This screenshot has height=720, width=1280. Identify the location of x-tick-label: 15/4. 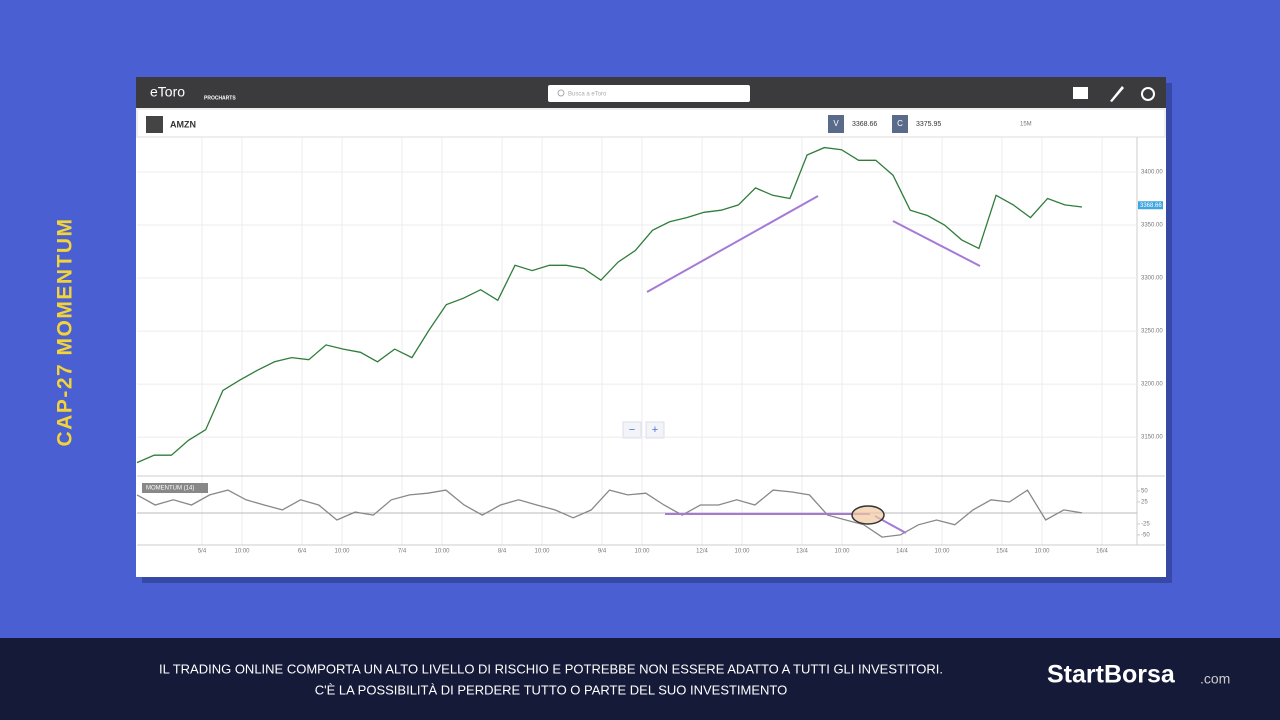
(1002, 552).